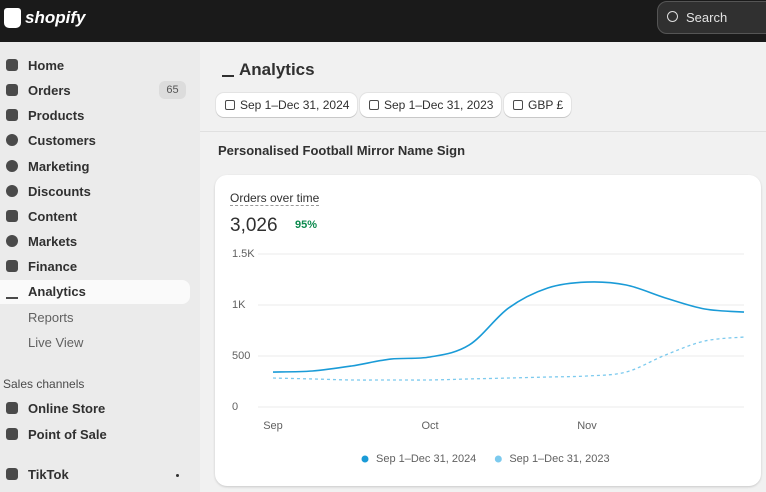  Describe the element at coordinates (707, 17) in the screenshot. I see `search-text: Search` at that location.